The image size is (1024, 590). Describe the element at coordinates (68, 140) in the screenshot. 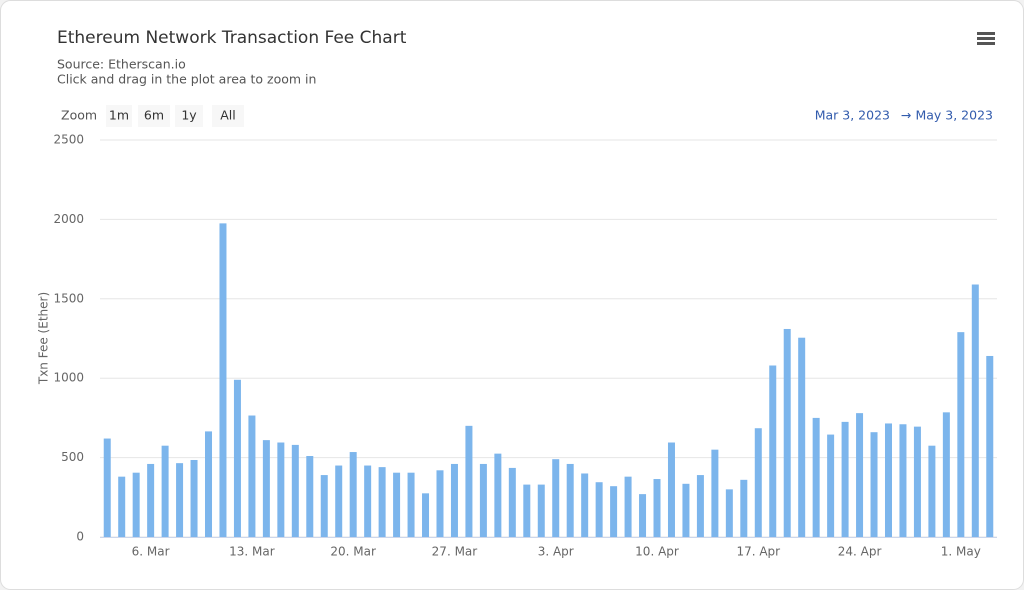

I see `y-tick-label: 2500` at that location.